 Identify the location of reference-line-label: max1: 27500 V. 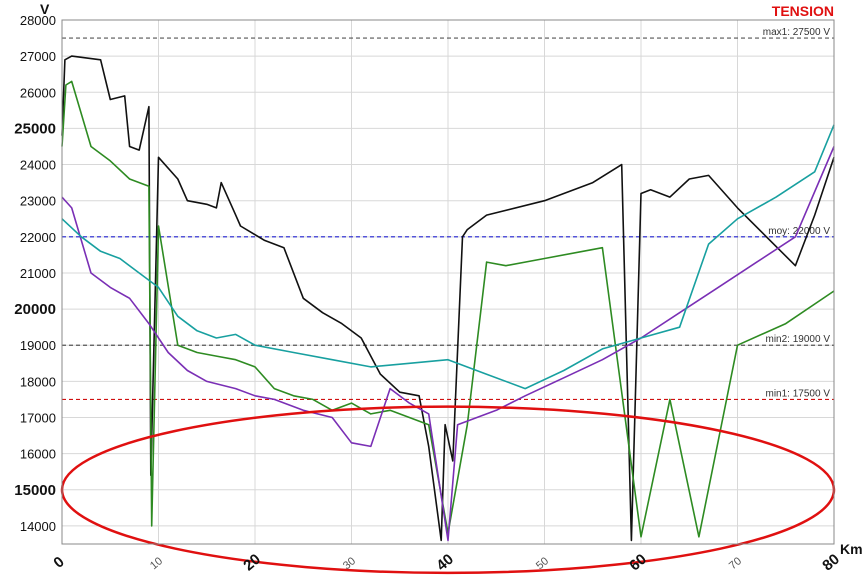
(797, 32).